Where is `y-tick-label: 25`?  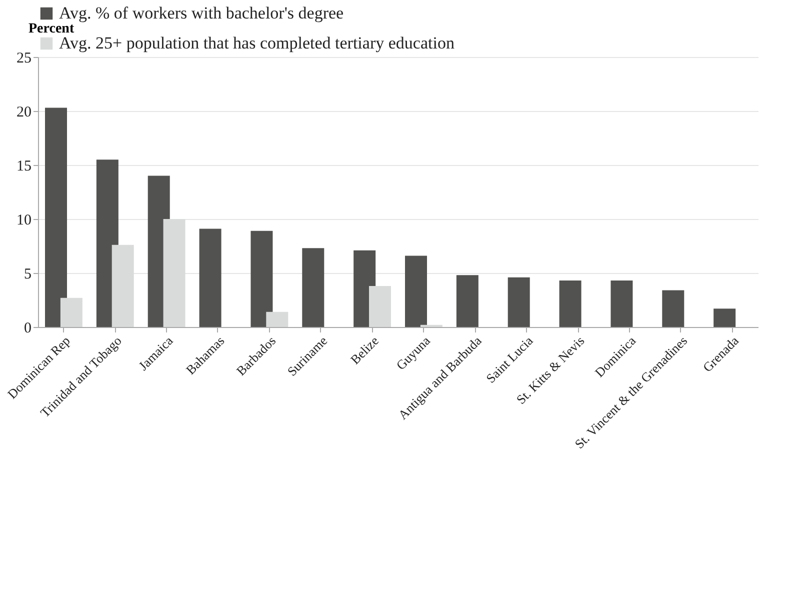
y-tick-label: 25 is located at coordinates (24, 58).